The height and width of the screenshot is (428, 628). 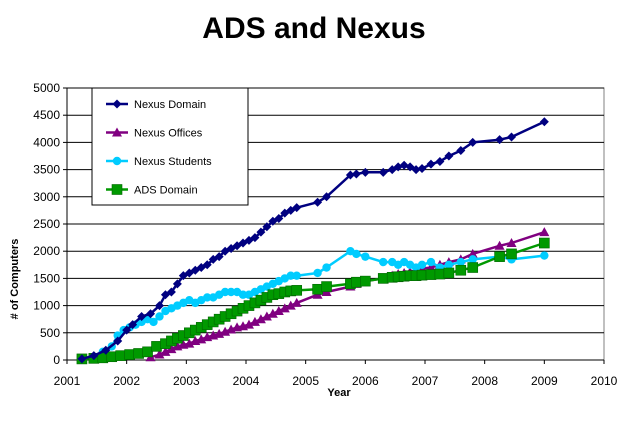 What do you see at coordinates (166, 191) in the screenshot?
I see `legend-label: ADS Domain` at bounding box center [166, 191].